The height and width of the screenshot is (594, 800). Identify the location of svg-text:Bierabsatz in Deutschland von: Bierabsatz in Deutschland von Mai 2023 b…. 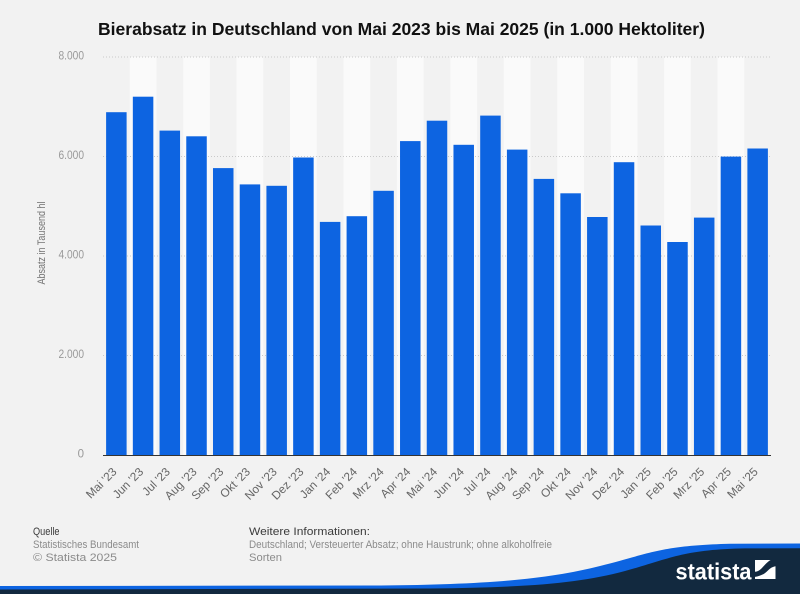
(401, 29).